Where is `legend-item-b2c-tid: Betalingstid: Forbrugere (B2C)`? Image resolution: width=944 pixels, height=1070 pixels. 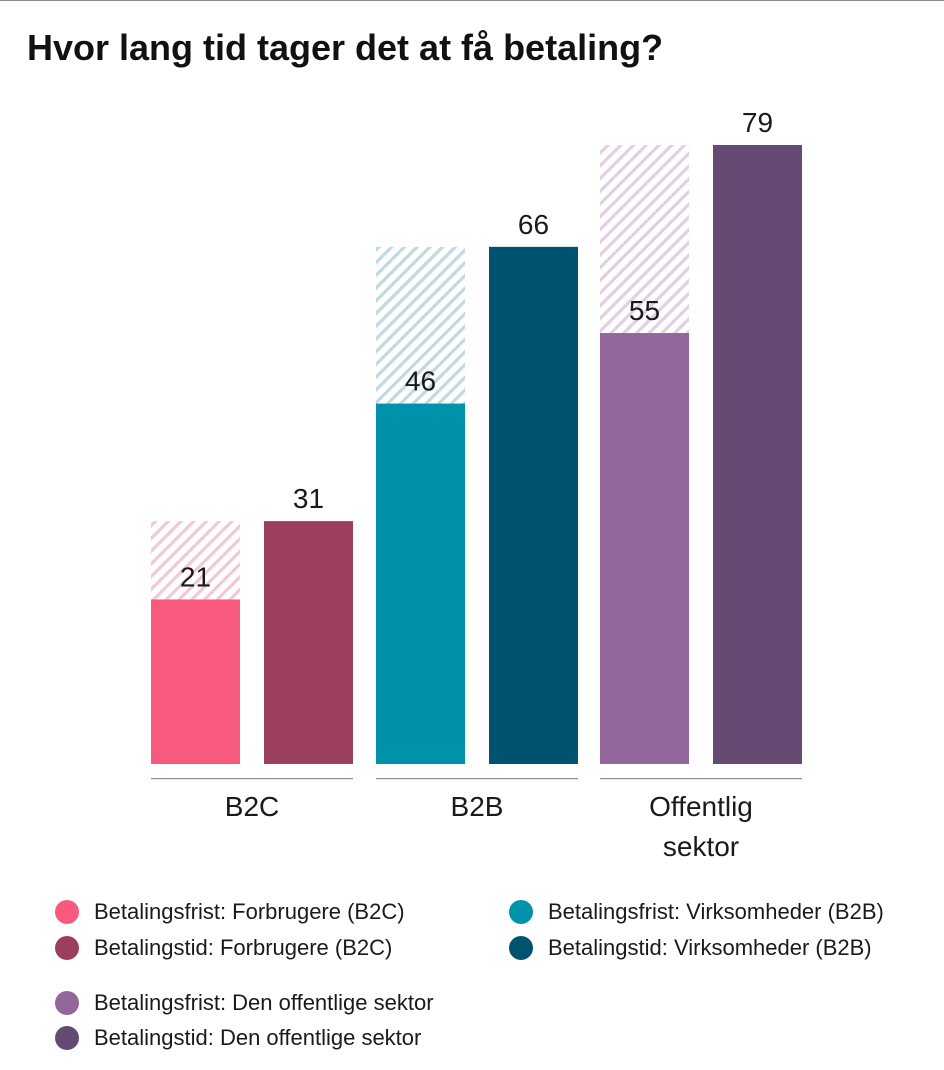 legend-item-b2c-tid: Betalingstid: Forbrugere (B2C) is located at coordinates (223, 948).